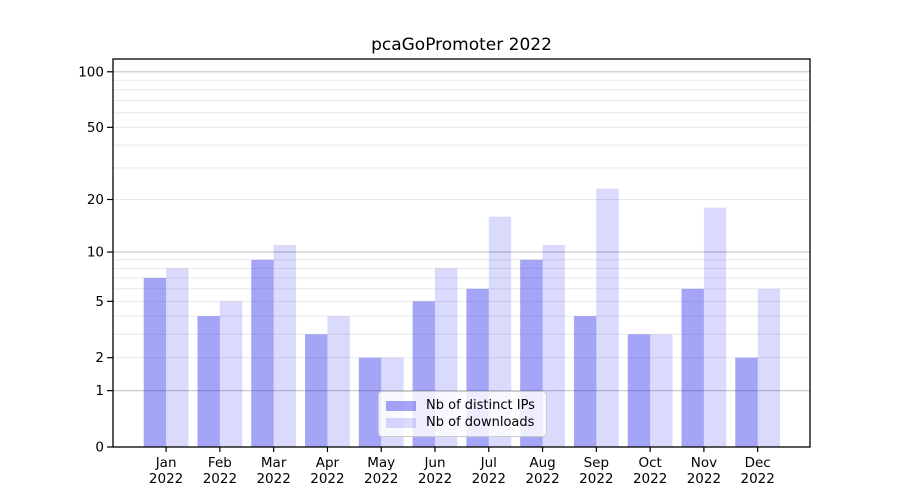 This screenshot has width=900, height=500. I want to click on legend-swatch-distinct-ips, so click(401, 405).